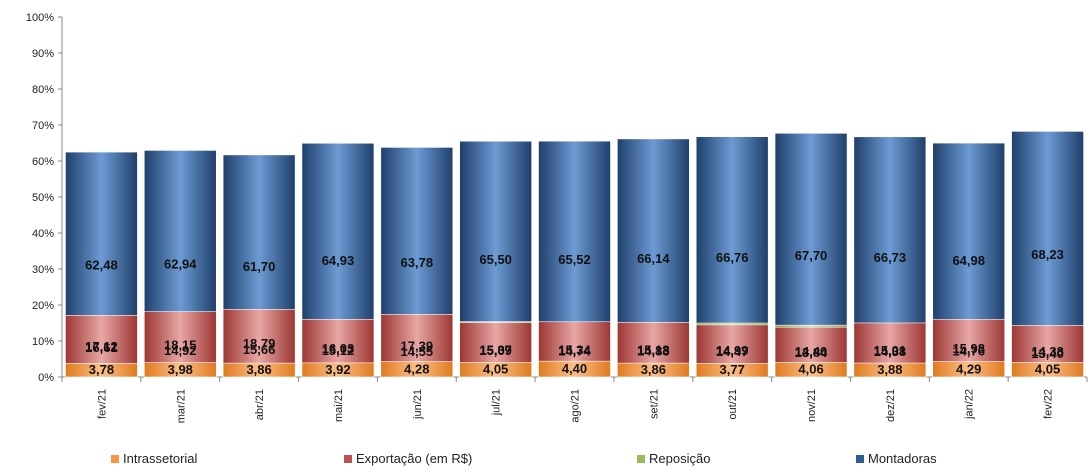 This screenshot has width=1091, height=472. What do you see at coordinates (680, 458) in the screenshot?
I see `legend-label: Reposição` at bounding box center [680, 458].